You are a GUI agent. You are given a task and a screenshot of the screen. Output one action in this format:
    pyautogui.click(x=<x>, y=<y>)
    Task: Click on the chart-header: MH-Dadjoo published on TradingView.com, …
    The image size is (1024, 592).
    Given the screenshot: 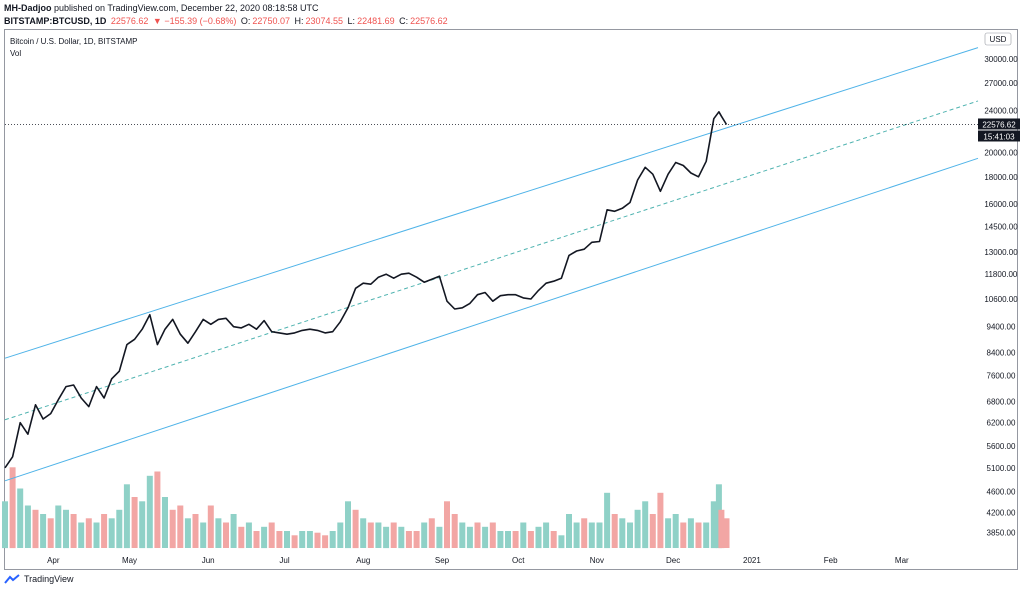 What is the action you would take?
    pyautogui.click(x=227, y=15)
    